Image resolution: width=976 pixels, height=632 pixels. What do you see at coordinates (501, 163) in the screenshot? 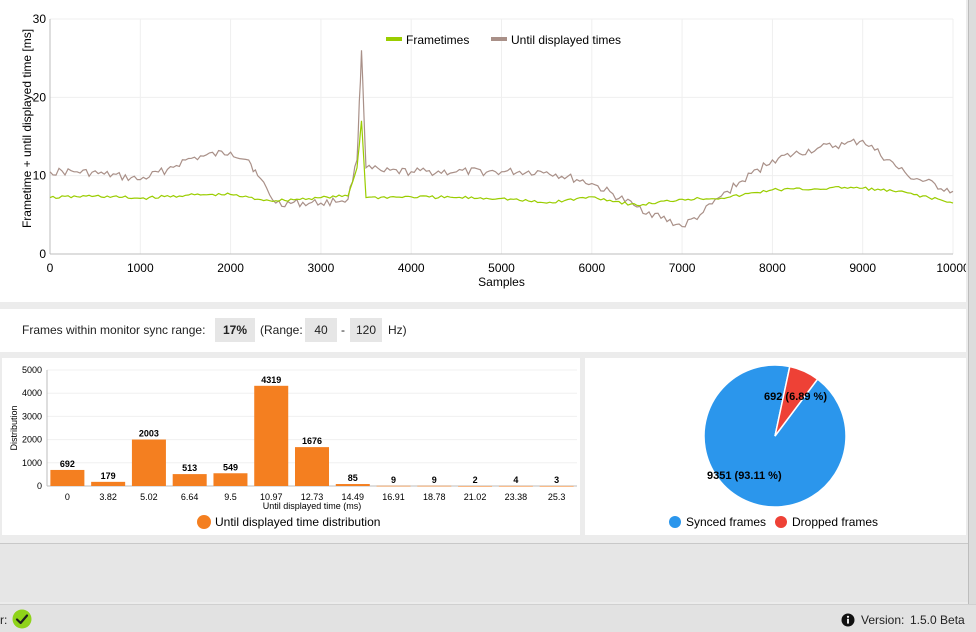
I see `series-line-frametimes` at bounding box center [501, 163].